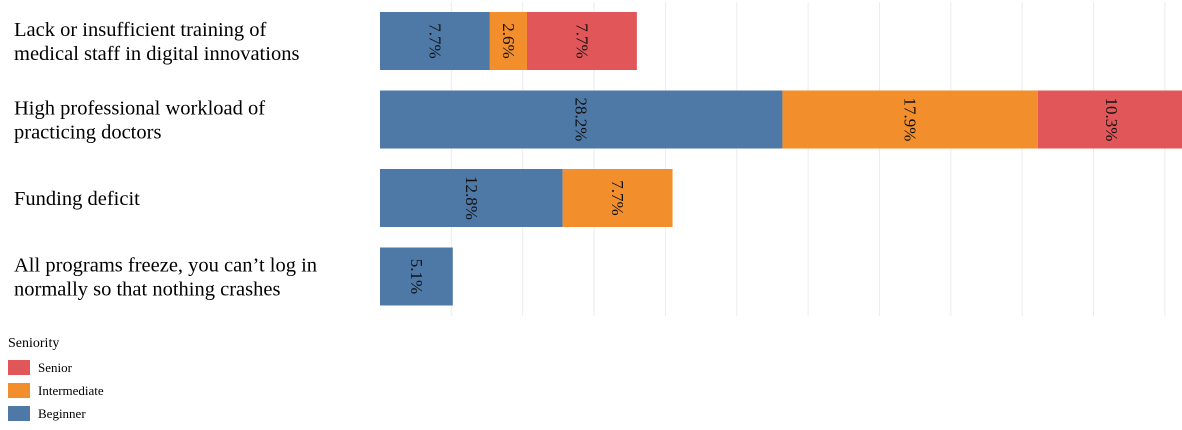 The height and width of the screenshot is (430, 1182). I want to click on category-label: normally so that nothing crashes, so click(147, 290).